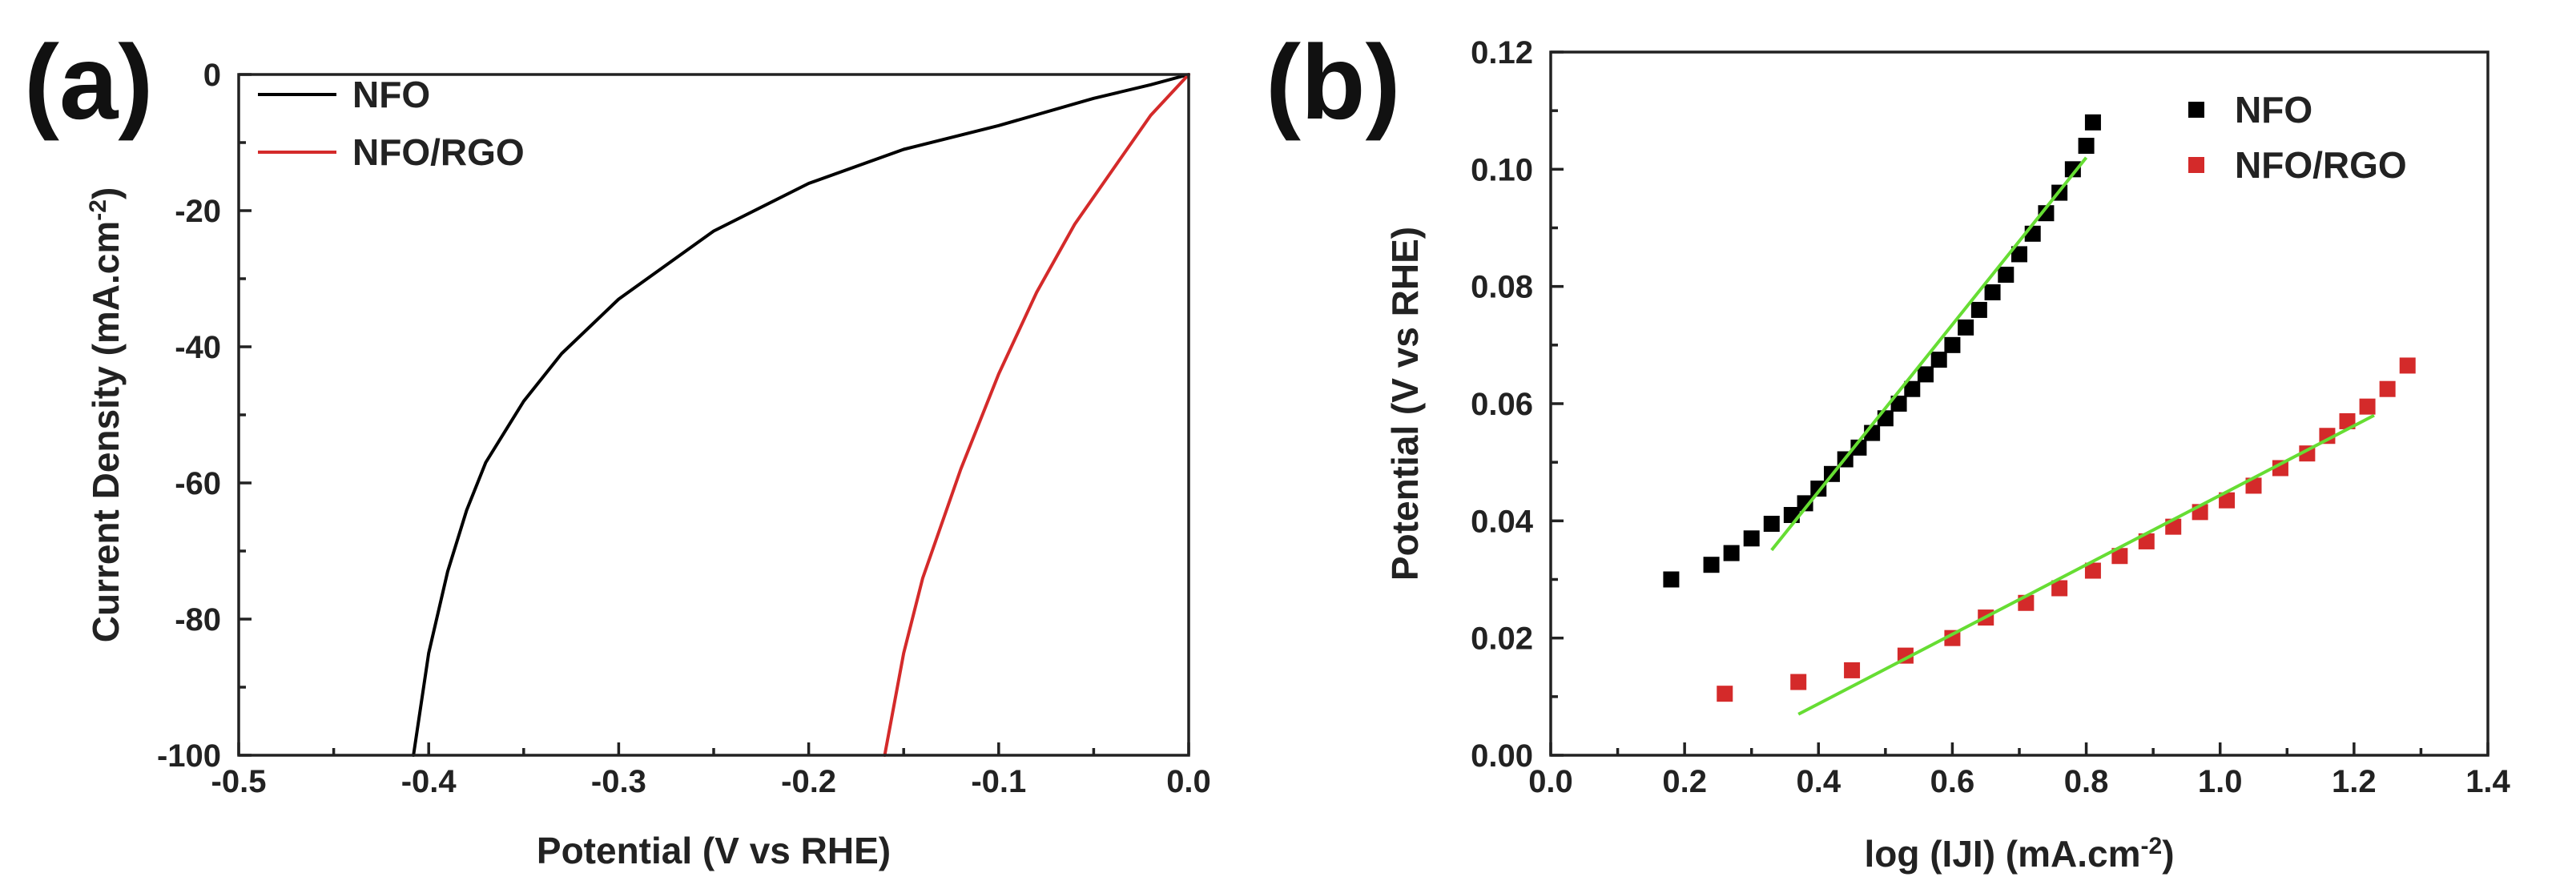  I want to click on legend-b-nforgo-label: NFO/RGO, so click(2321, 165).